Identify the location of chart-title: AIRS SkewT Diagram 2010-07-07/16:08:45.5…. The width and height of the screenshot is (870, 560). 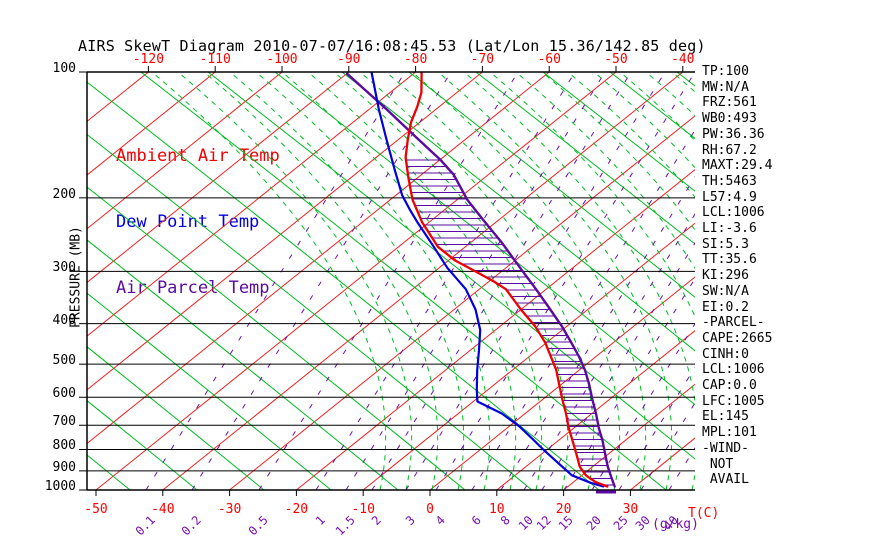
(392, 46).